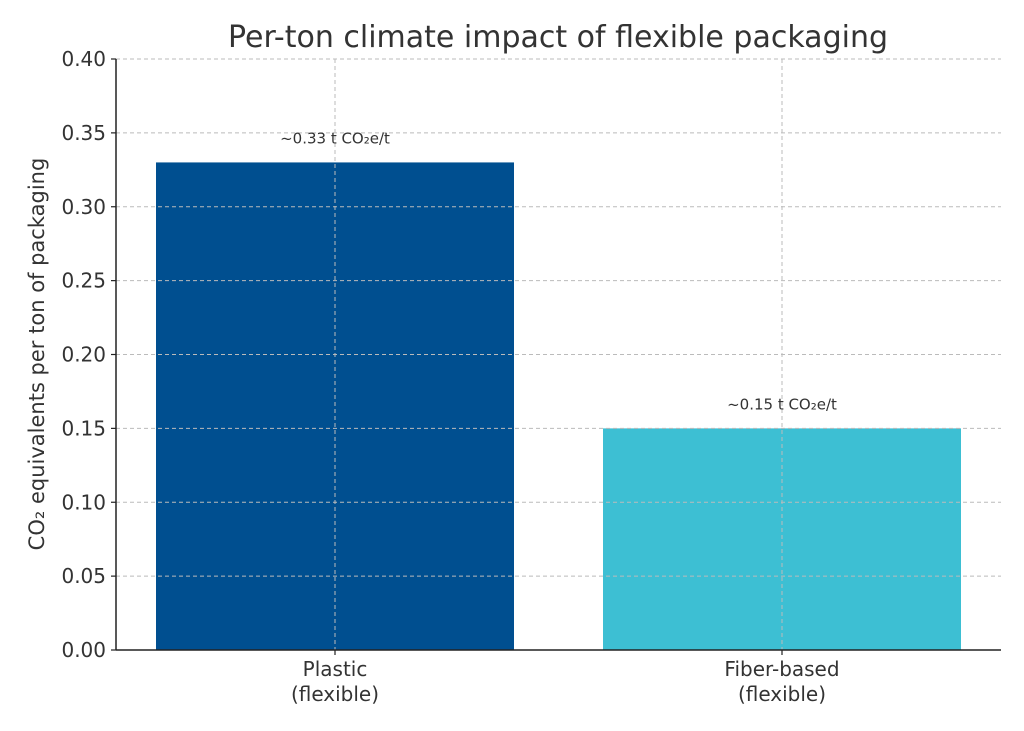 The width and height of the screenshot is (1024, 731). I want to click on data-label: ~0.33 t CO₂e/t, so click(335, 138).